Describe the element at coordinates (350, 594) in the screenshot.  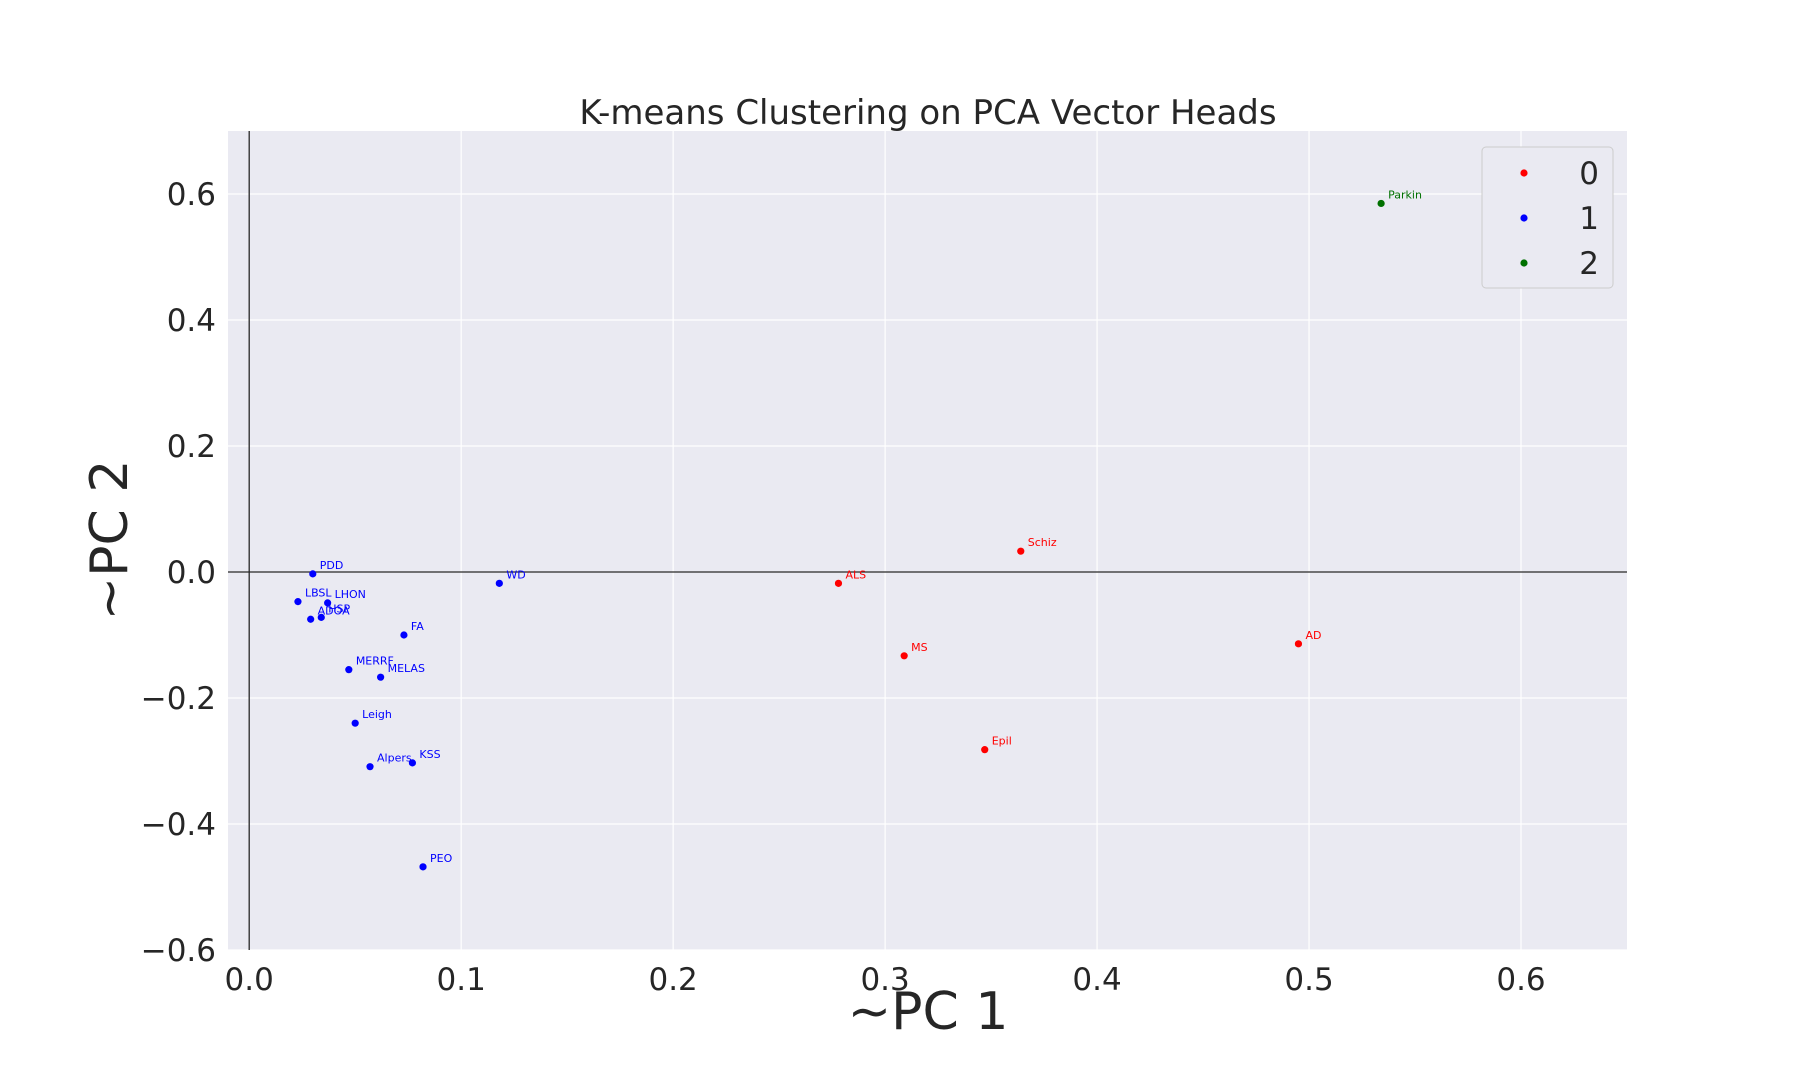
I see `point-label: LHON` at that location.